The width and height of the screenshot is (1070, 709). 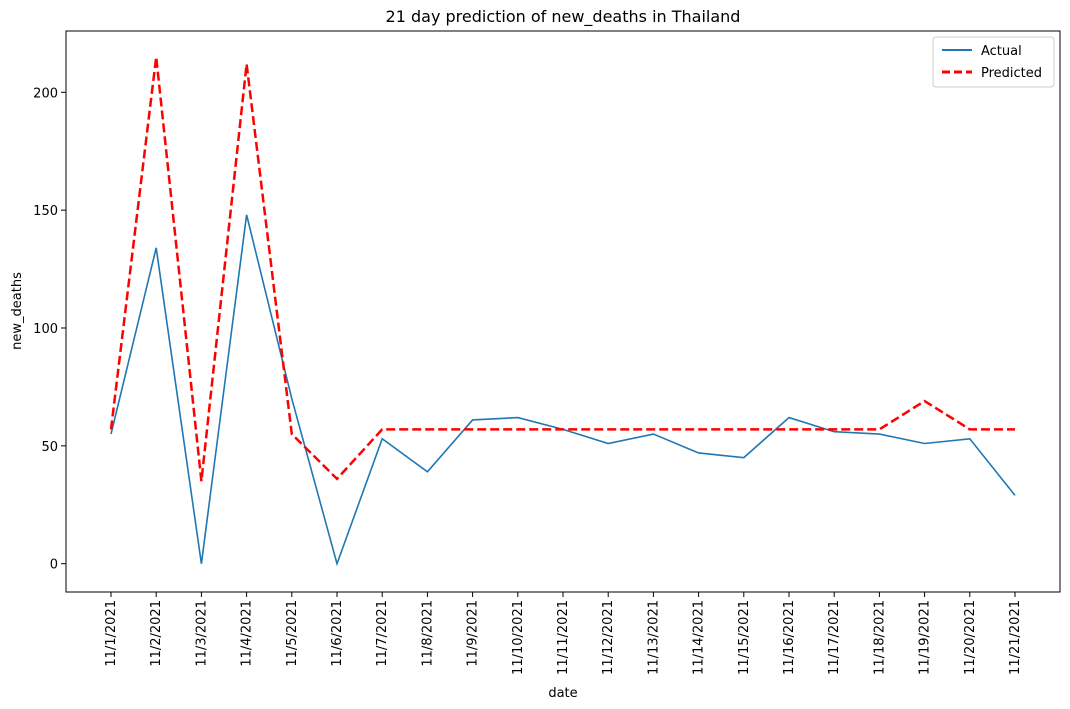 What do you see at coordinates (879, 637) in the screenshot?
I see `x-tick-label-17: 11/18/2021` at bounding box center [879, 637].